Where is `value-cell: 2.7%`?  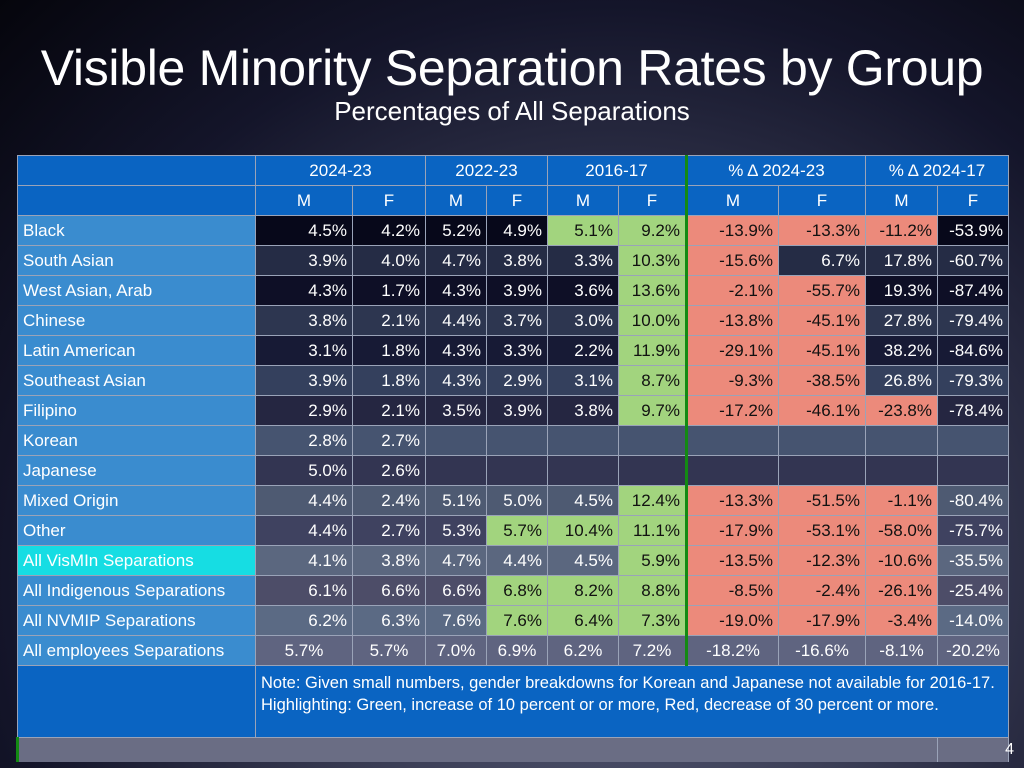
value-cell: 2.7% is located at coordinates (389, 530).